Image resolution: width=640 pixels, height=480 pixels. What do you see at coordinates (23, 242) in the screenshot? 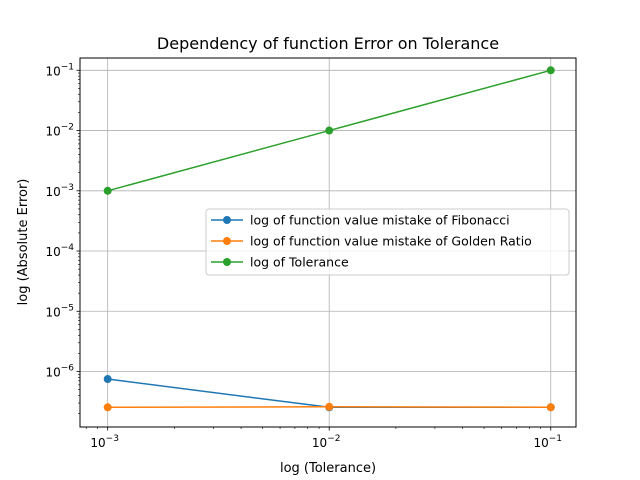
I see `y-axis-label: log (Absolute Error)` at bounding box center [23, 242].